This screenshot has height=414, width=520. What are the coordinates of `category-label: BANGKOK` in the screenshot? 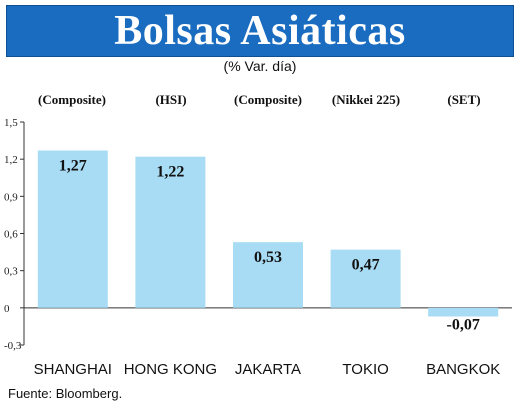 It's located at (463, 369).